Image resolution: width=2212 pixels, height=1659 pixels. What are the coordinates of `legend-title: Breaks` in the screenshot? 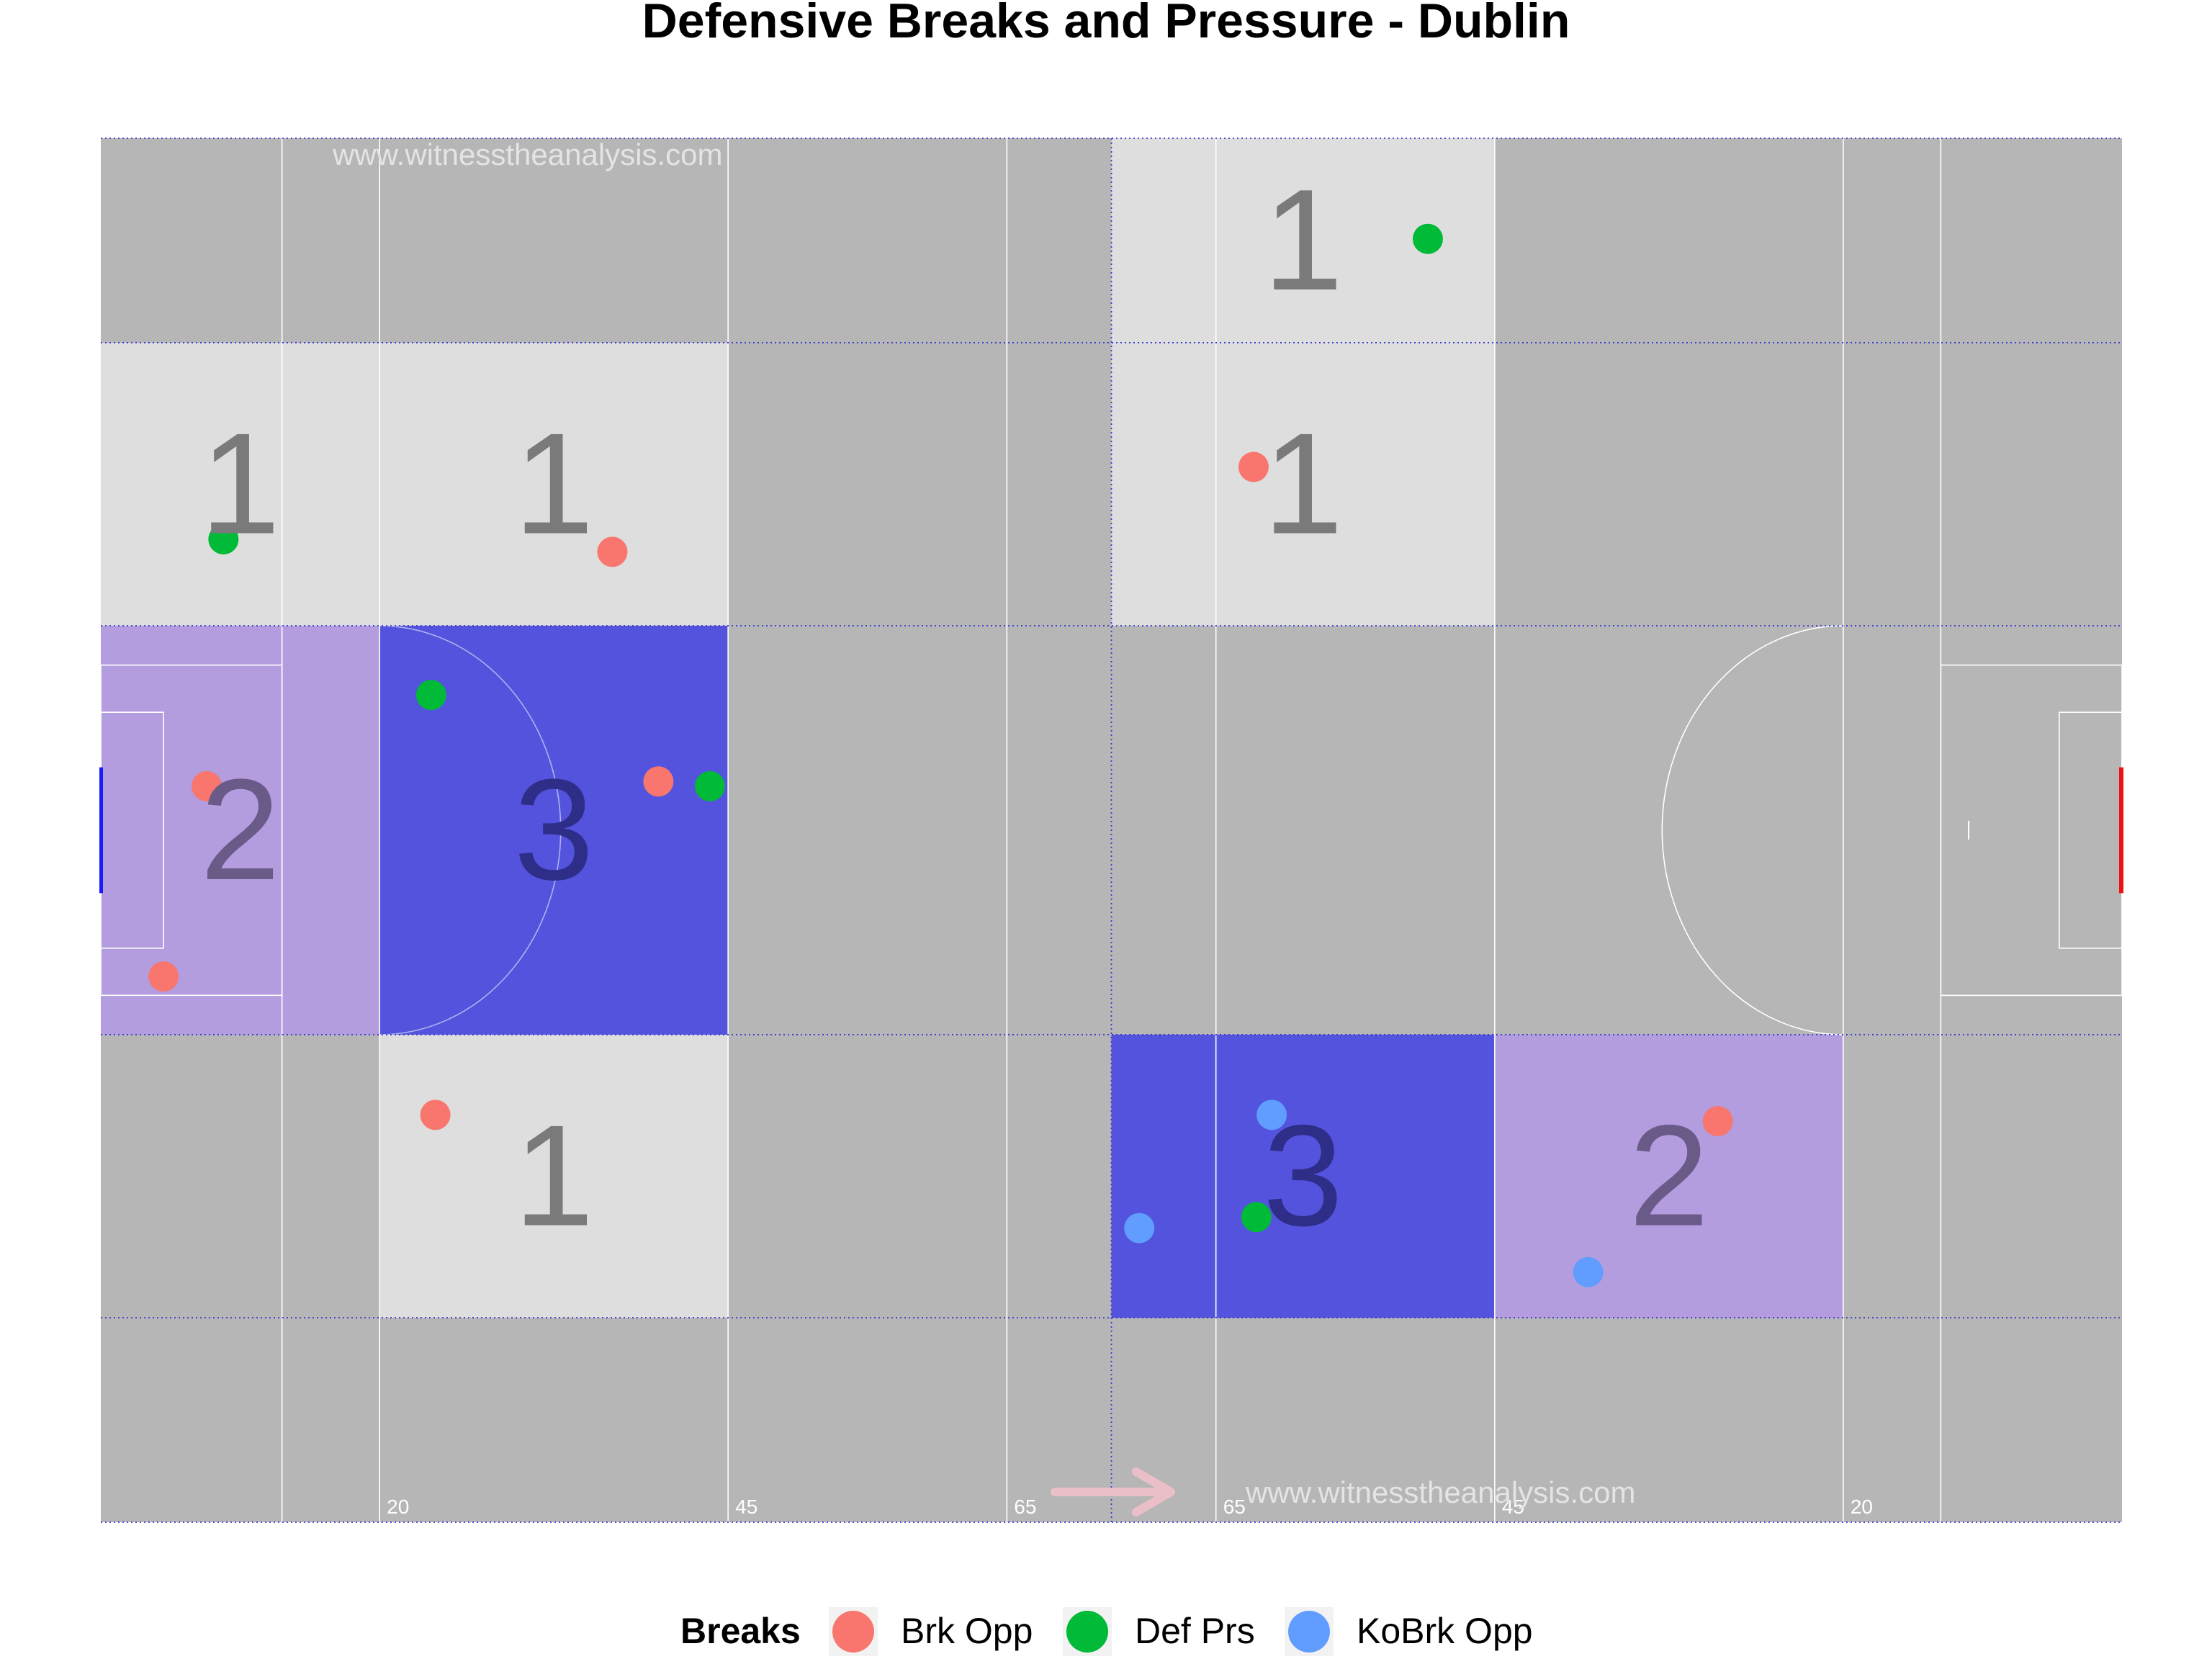 It's located at (740, 1631).